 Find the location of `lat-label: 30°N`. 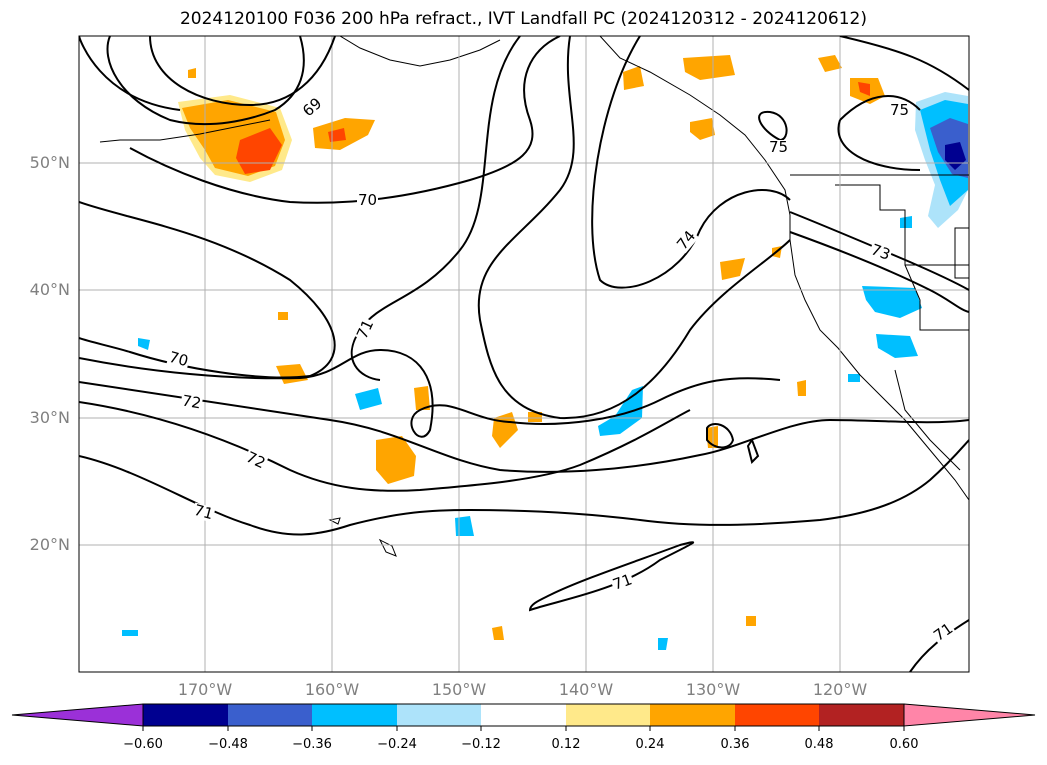

lat-label: 30°N is located at coordinates (49, 417).